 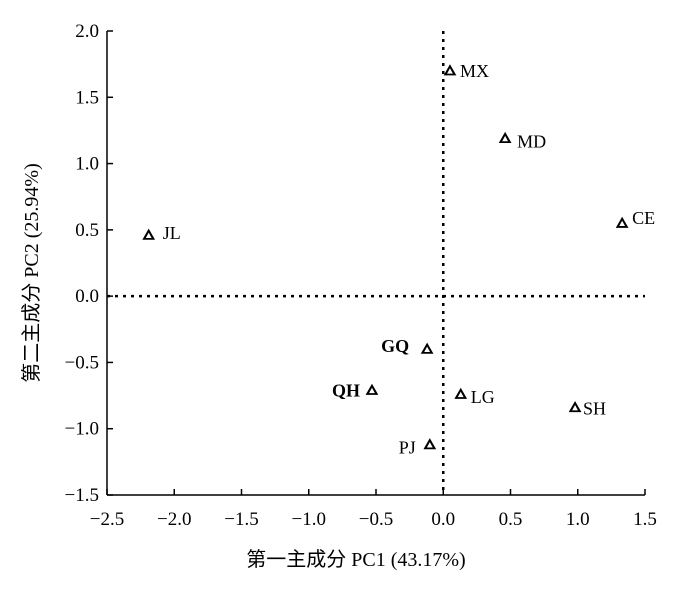 I want to click on data-point-inner-lg, so click(x=460, y=394).